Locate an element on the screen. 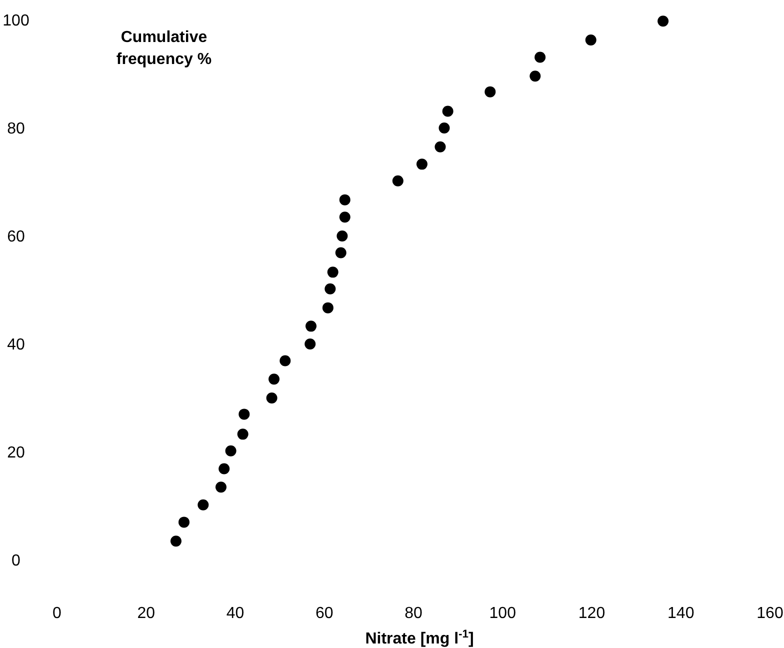 Image resolution: width=784 pixels, height=648 pixels. x-axis-title: Nitrate [mg l$^{-1}$] is located at coordinates (419, 638).